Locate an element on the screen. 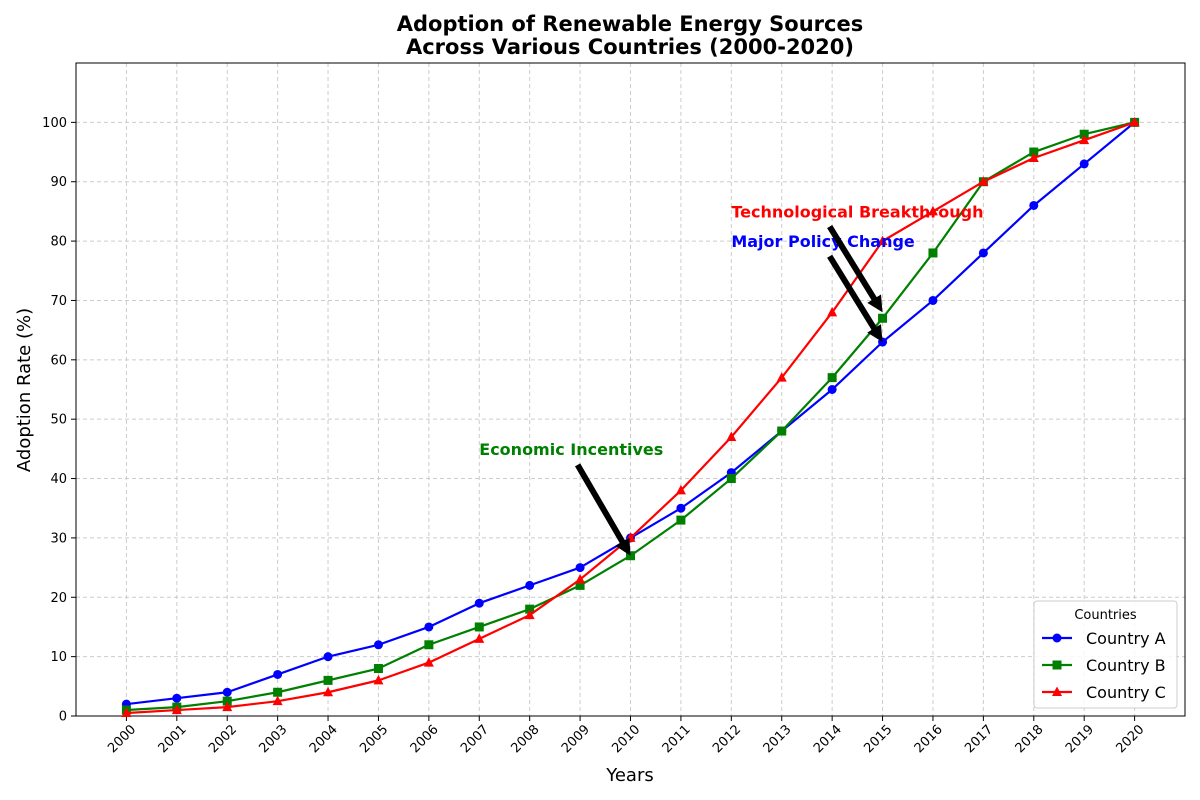  x-axis-label: Years is located at coordinates (629, 775).